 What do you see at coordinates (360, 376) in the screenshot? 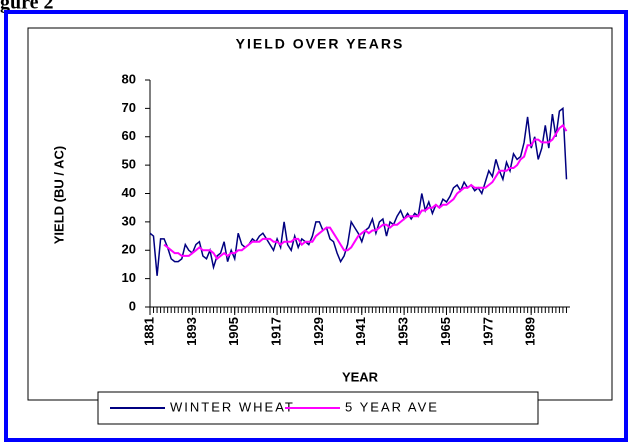
I see `x-axis-title: YEAR` at bounding box center [360, 376].